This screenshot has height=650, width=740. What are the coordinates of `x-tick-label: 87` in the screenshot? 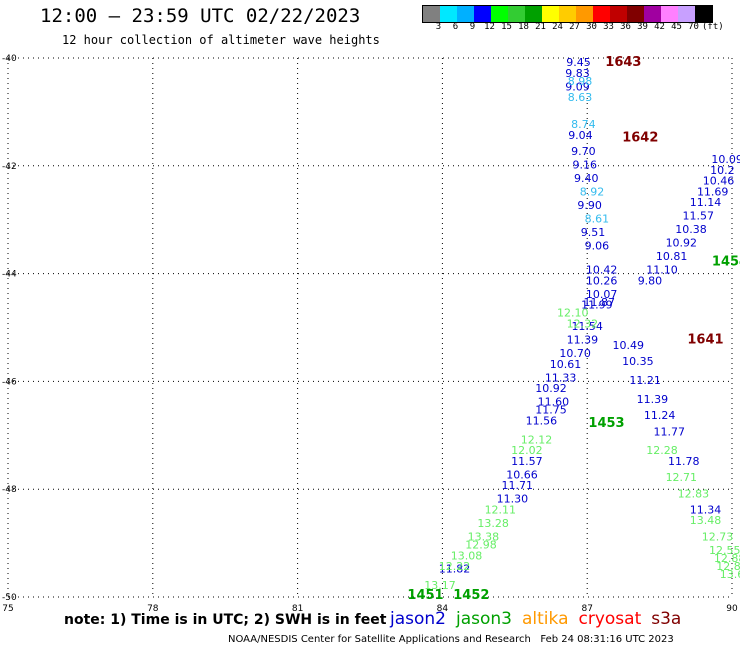 It's located at (586, 609).